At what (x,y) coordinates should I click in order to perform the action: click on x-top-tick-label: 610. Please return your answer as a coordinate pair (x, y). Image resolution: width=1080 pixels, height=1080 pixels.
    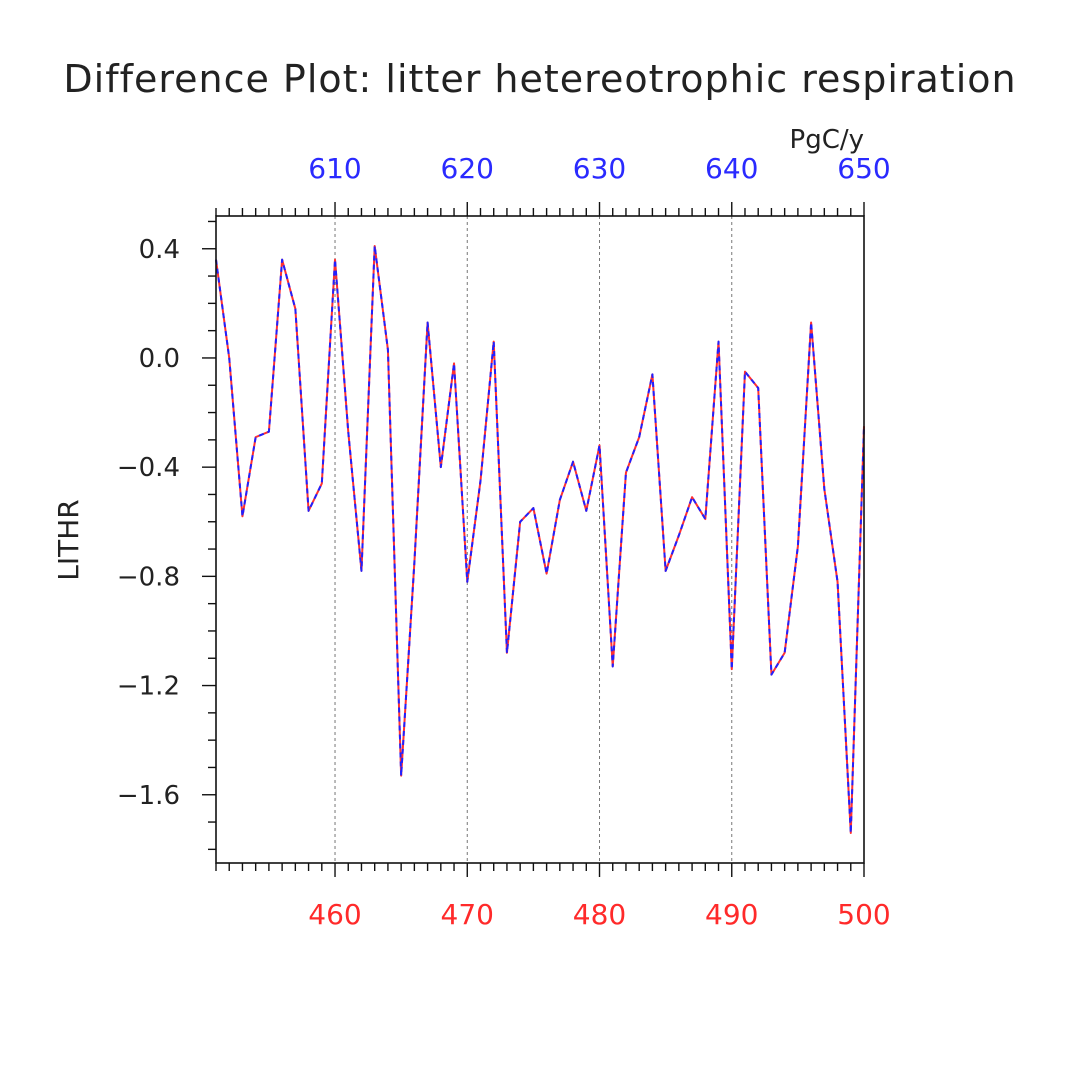
    Looking at the image, I should click on (334, 168).